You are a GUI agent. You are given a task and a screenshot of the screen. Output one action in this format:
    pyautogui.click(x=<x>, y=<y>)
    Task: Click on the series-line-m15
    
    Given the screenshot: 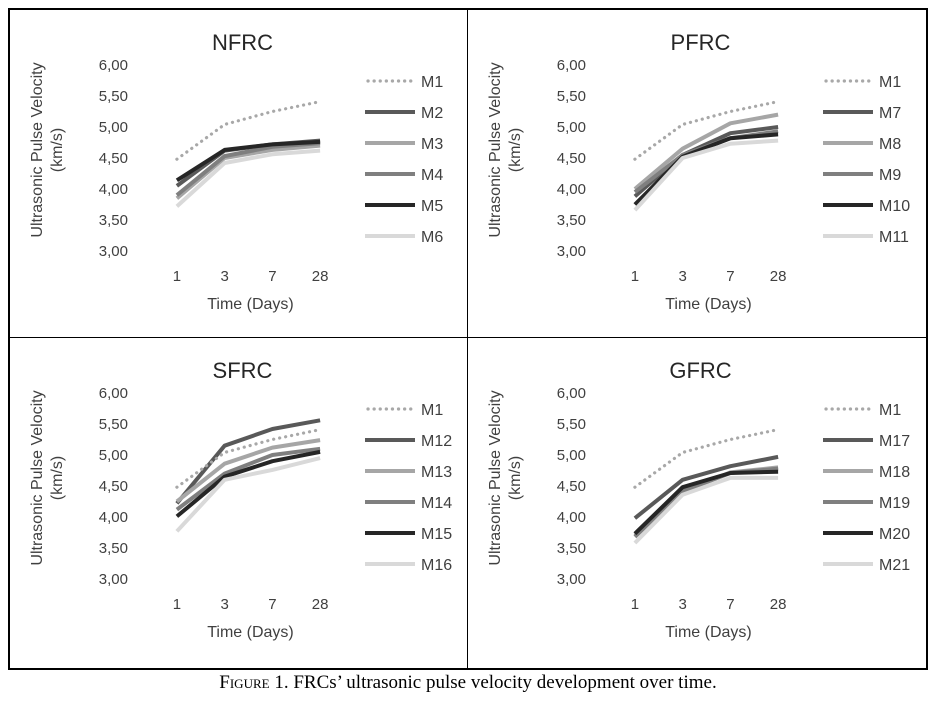 What is the action you would take?
    pyautogui.click(x=248, y=483)
    